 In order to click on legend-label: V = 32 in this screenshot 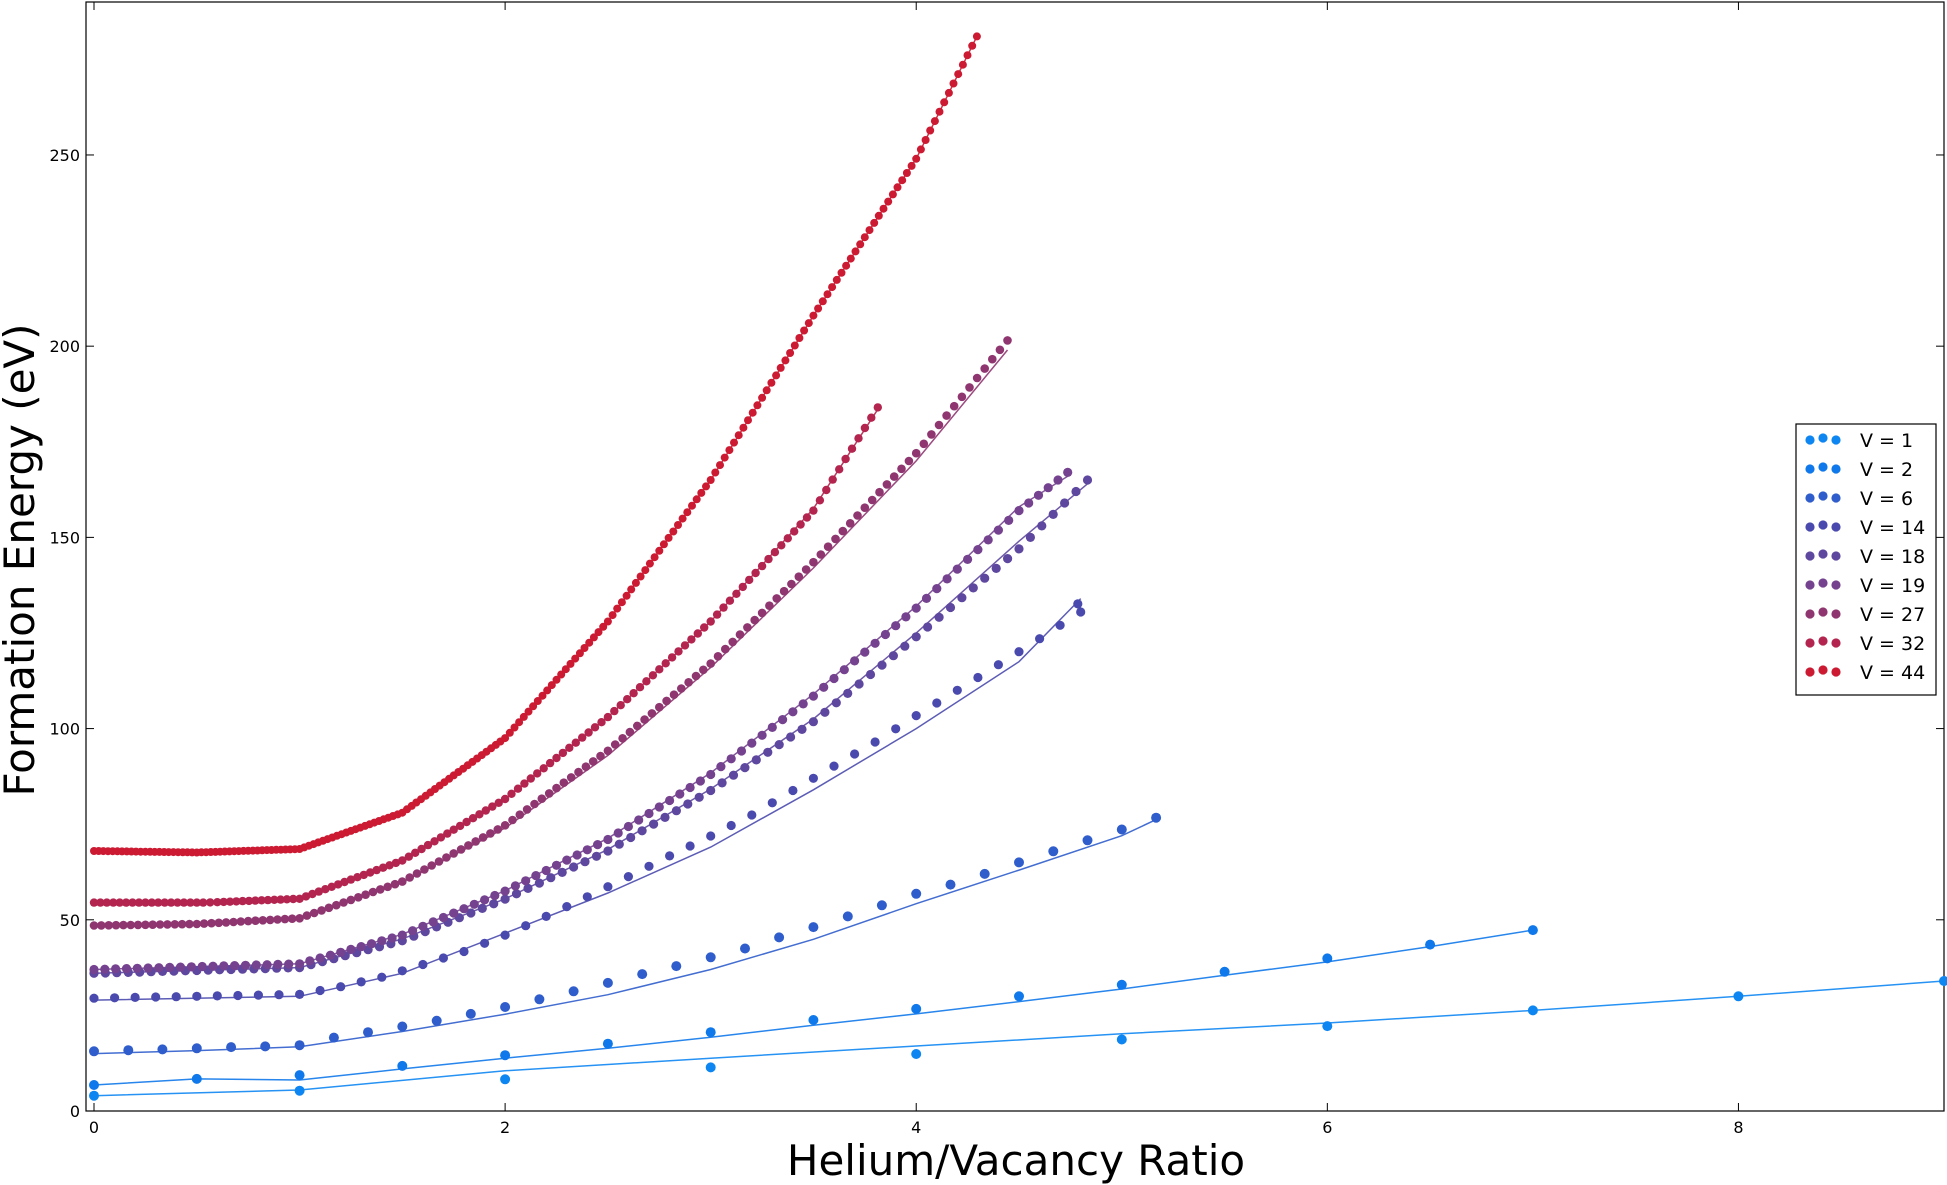, I will do `click(1892, 644)`.